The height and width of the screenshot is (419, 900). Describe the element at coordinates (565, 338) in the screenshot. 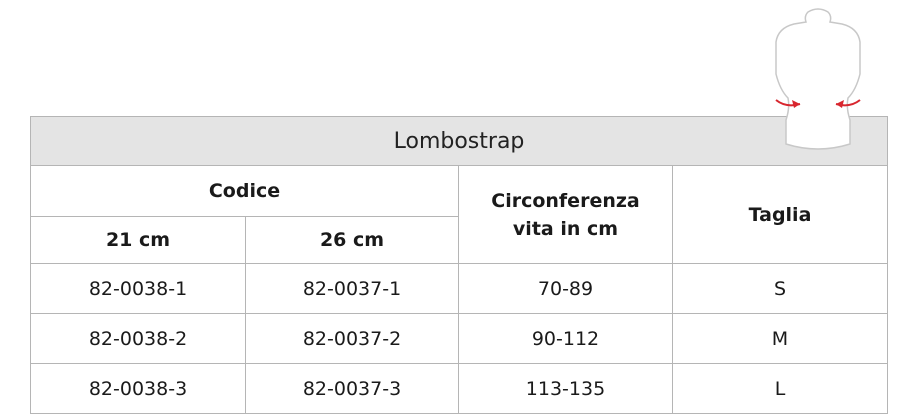

I see `cell-circonferenza: 90-112` at that location.